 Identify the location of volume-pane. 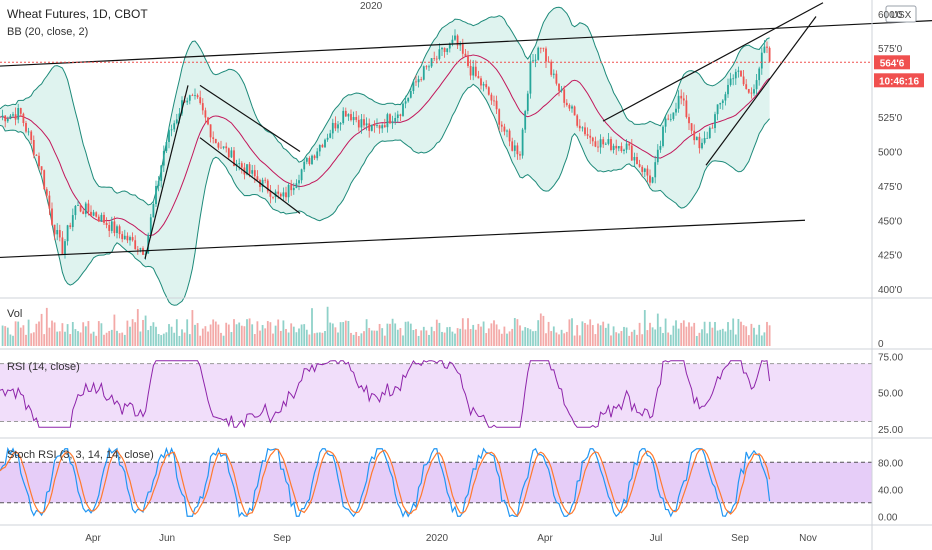
(386, 326).